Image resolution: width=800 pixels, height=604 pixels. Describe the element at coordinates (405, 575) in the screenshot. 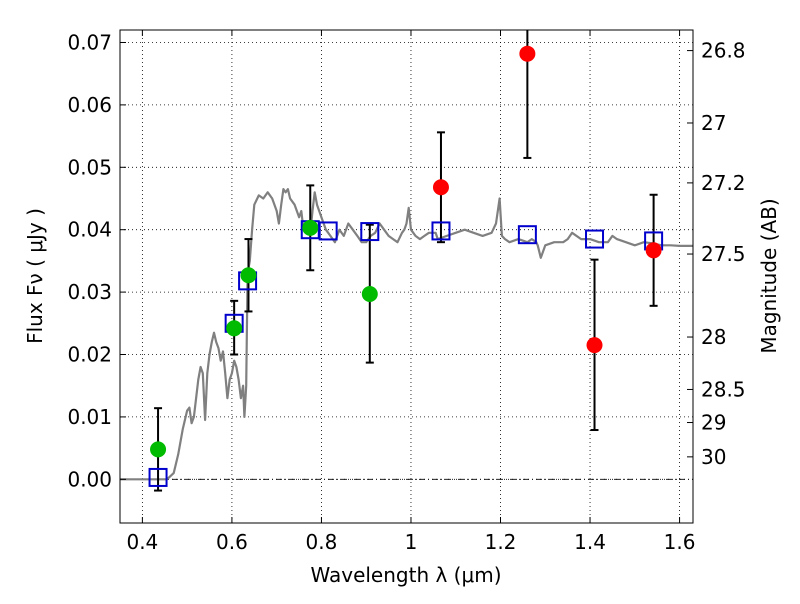

I see `x-axis-label: Wavelength λ (μm)` at that location.